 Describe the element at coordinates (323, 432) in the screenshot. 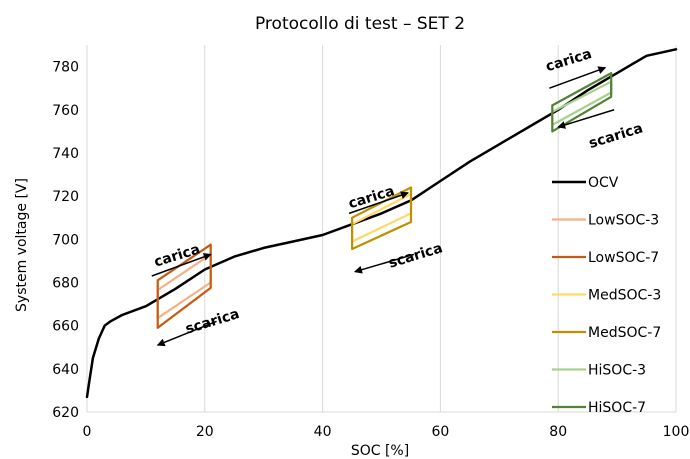

I see `x-tick-label: 40` at that location.